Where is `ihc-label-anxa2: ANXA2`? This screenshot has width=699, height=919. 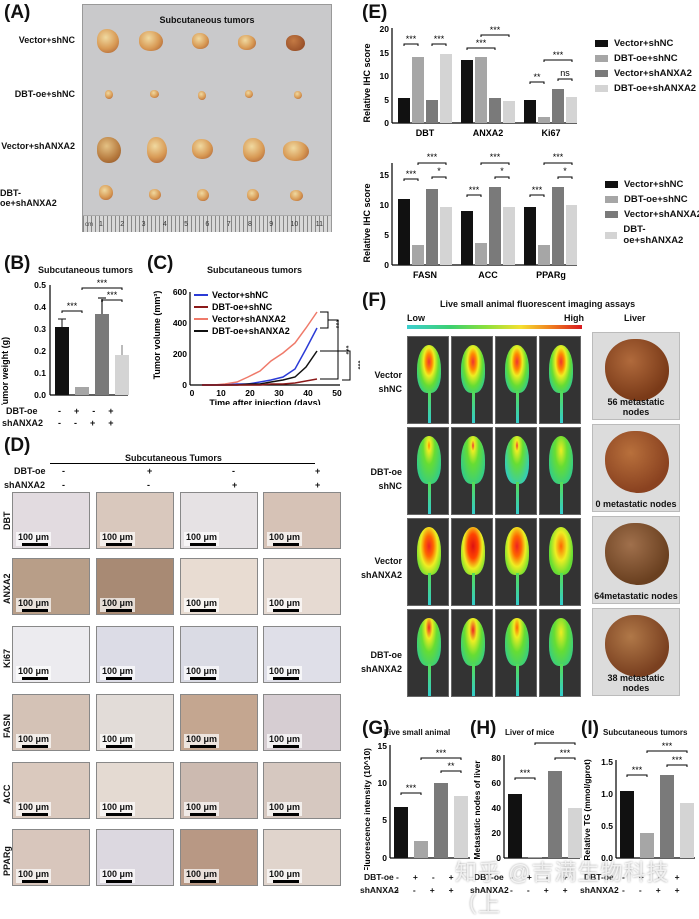
ihc-label-anxa2: ANXA2 is located at coordinates (7, 588).